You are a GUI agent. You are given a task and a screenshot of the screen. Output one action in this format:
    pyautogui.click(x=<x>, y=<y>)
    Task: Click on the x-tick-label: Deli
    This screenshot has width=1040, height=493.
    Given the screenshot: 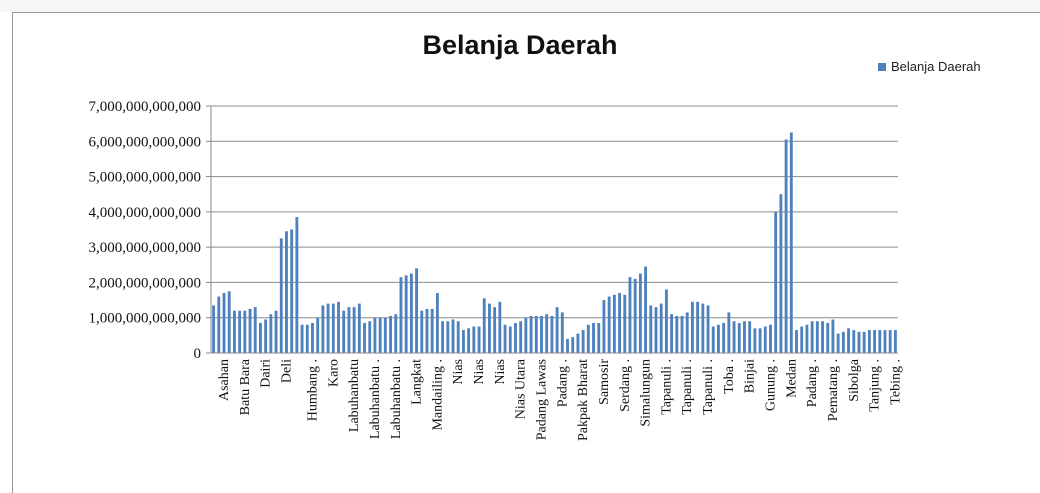 What is the action you would take?
    pyautogui.click(x=286, y=371)
    